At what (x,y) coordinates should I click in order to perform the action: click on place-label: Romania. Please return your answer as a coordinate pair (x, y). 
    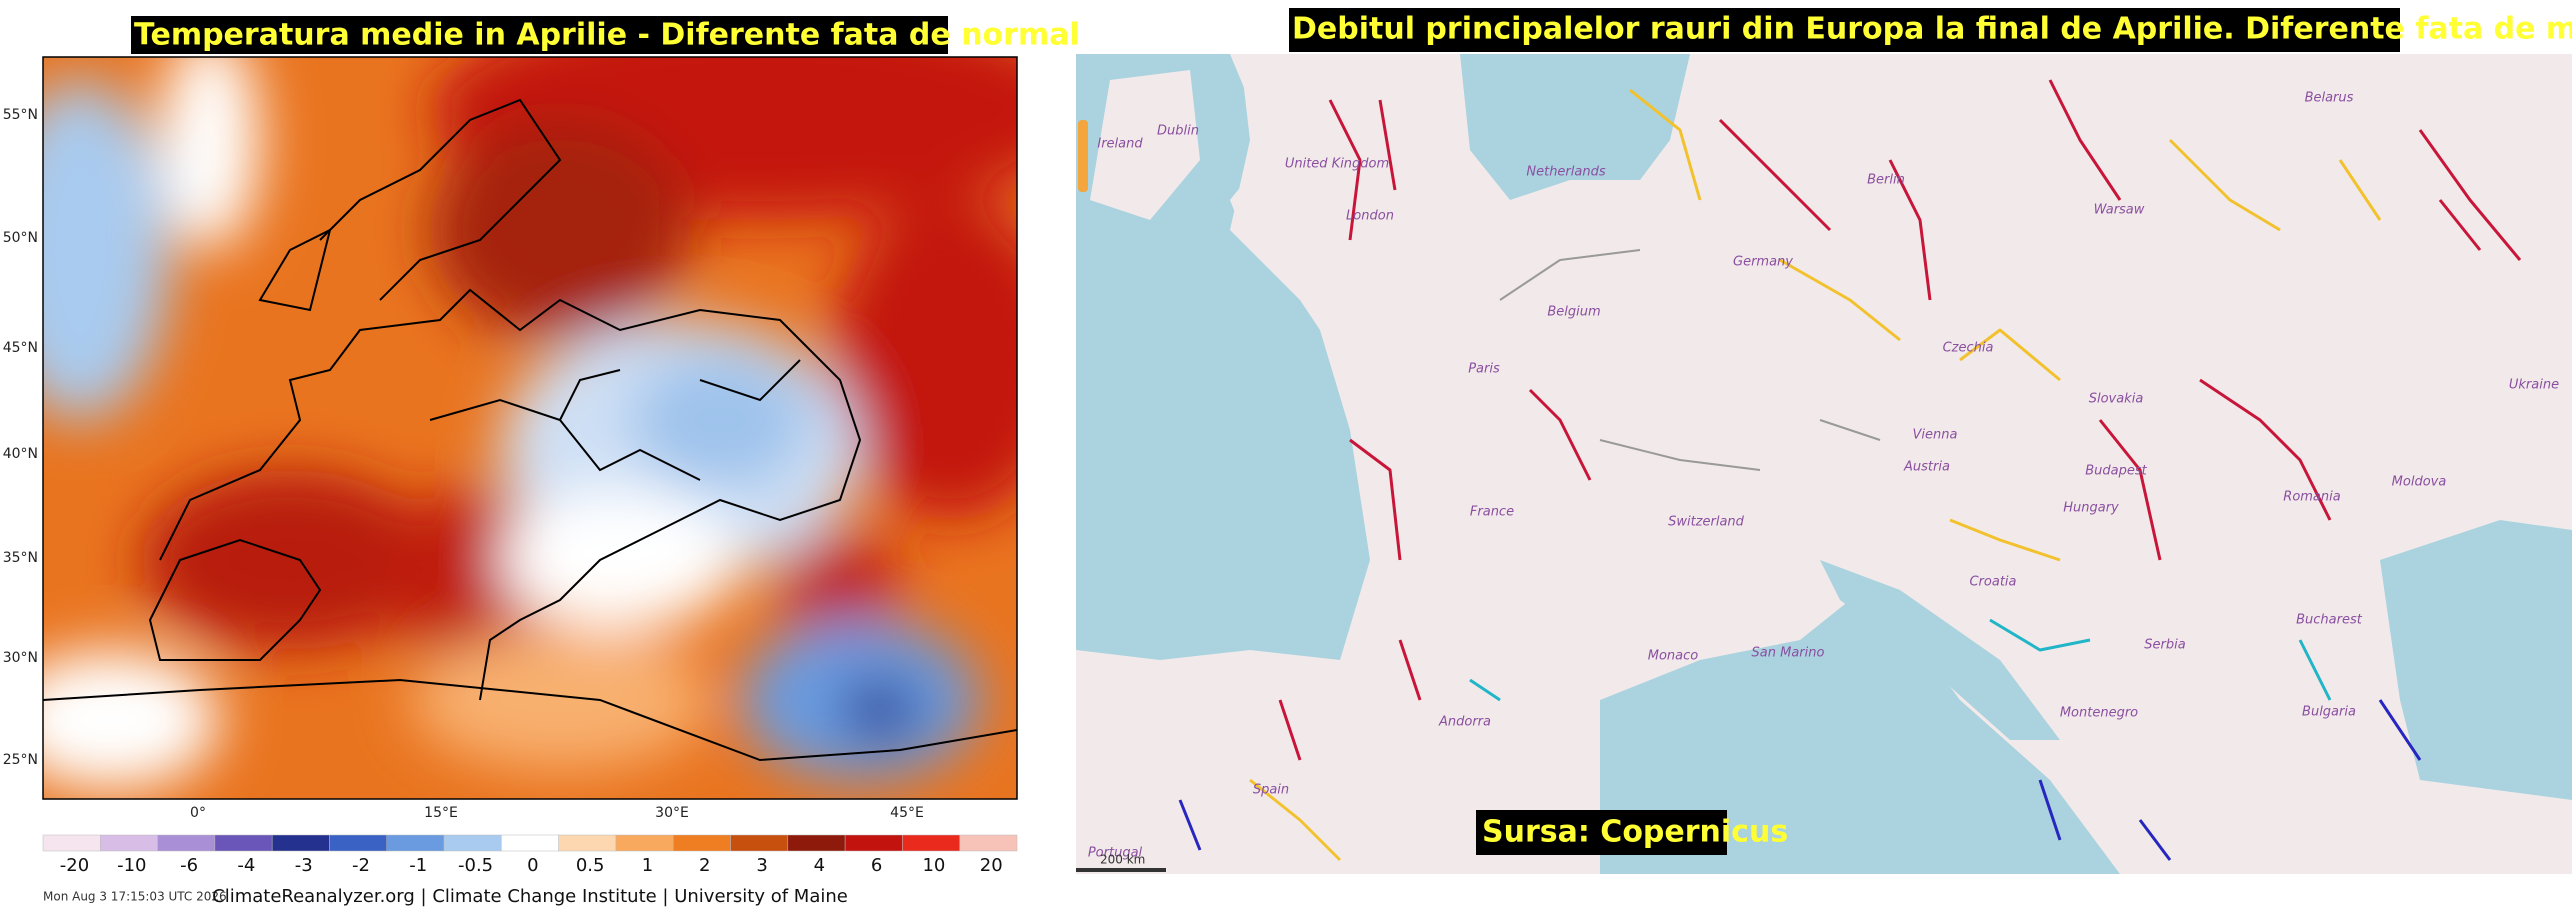
    Looking at the image, I should click on (2311, 497).